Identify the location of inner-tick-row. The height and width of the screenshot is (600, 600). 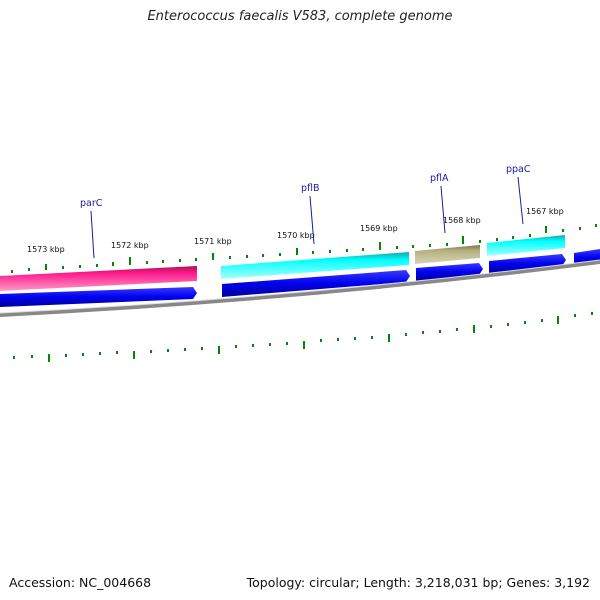
(303, 337).